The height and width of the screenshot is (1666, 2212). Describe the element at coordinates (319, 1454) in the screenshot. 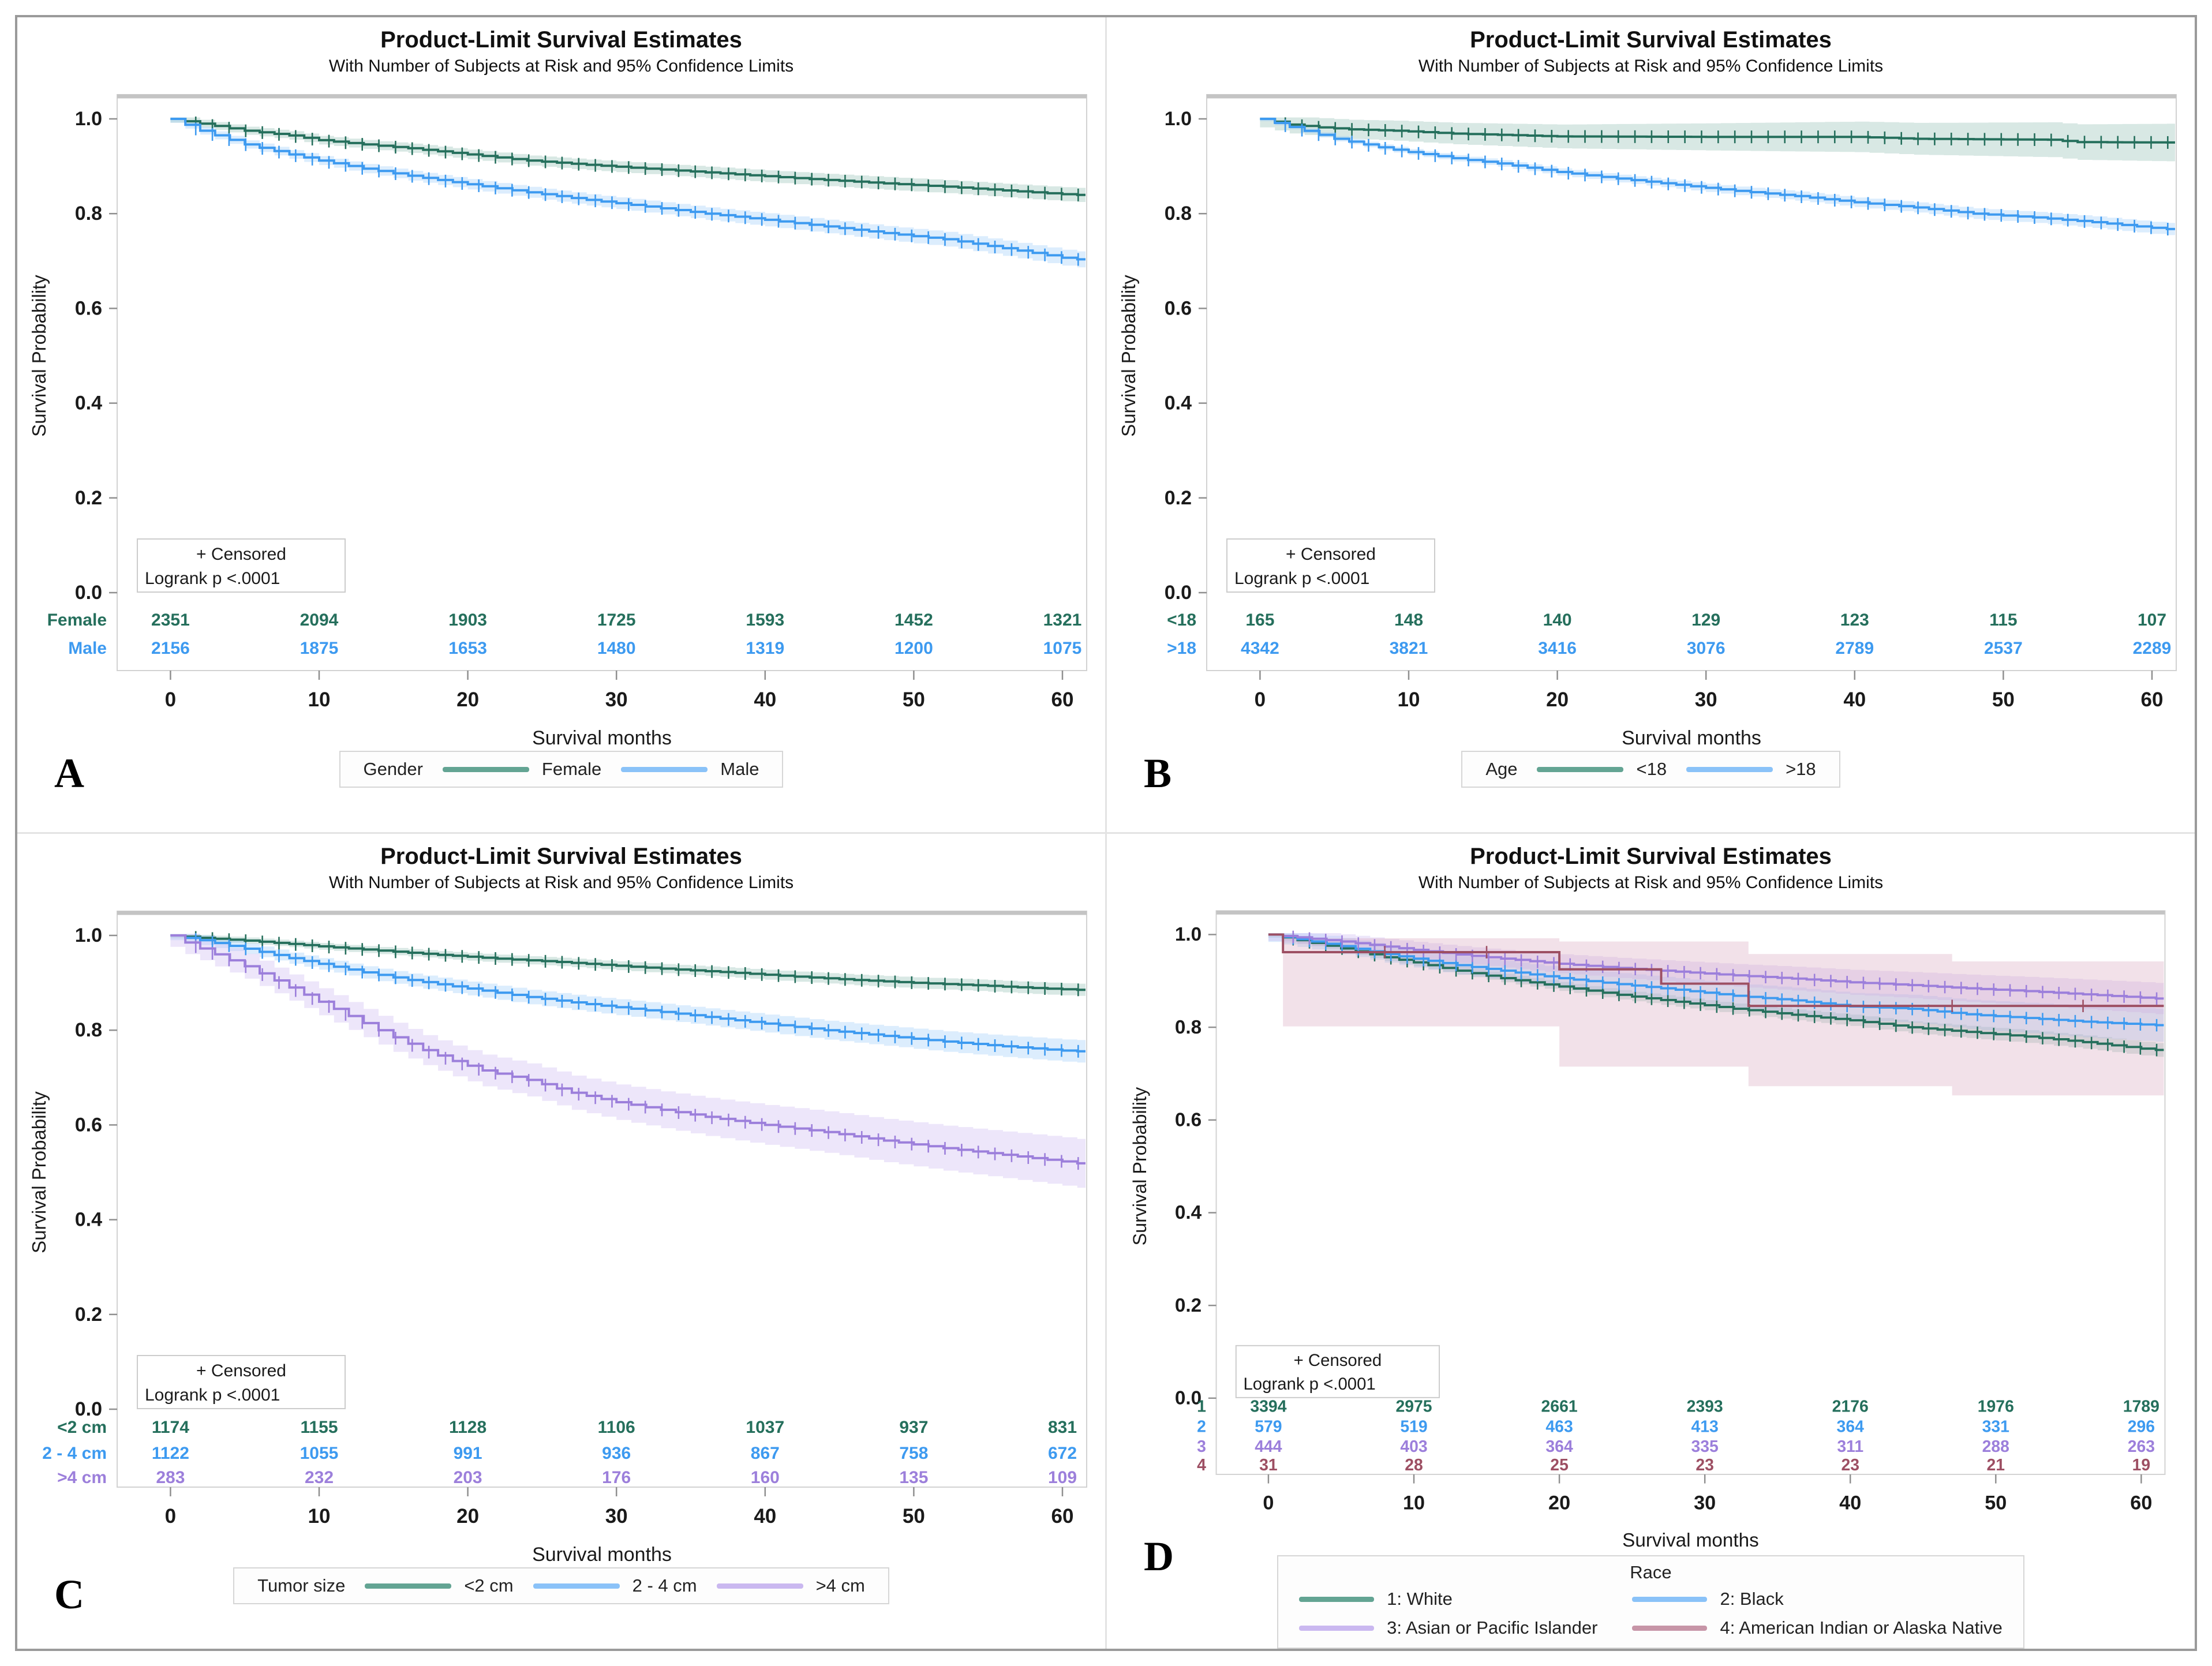

I see `risk-count: 1055` at that location.